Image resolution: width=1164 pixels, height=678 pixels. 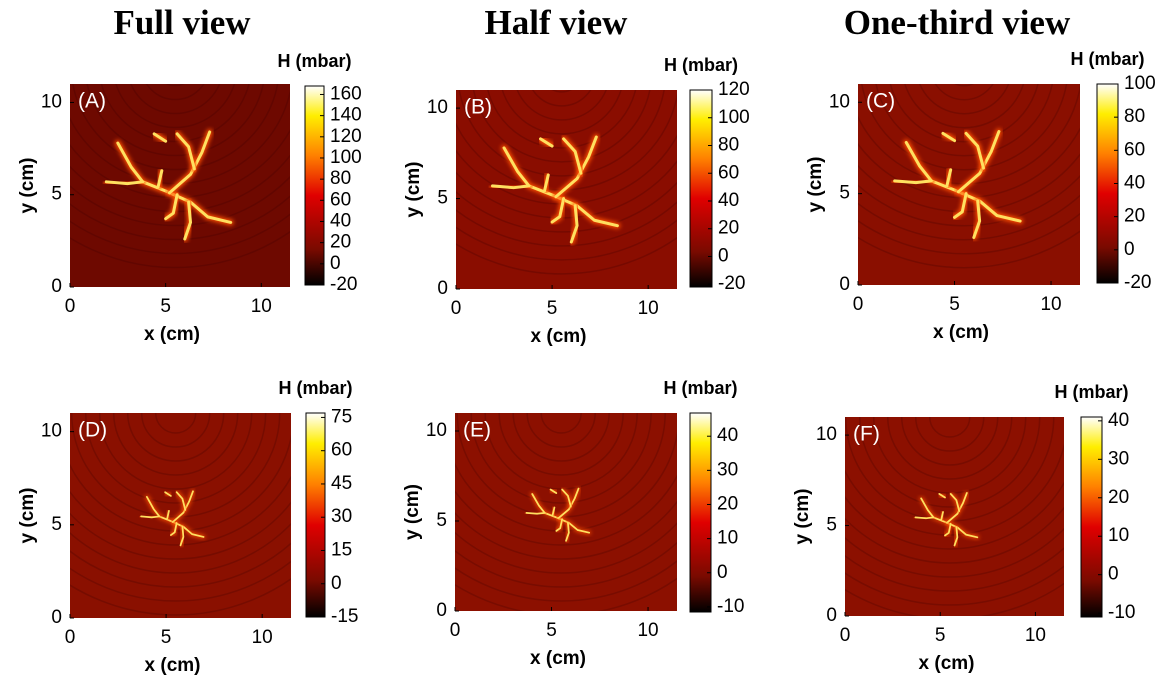 What do you see at coordinates (727, 538) in the screenshot?
I see `colorbar-tick-label: 10` at bounding box center [727, 538].